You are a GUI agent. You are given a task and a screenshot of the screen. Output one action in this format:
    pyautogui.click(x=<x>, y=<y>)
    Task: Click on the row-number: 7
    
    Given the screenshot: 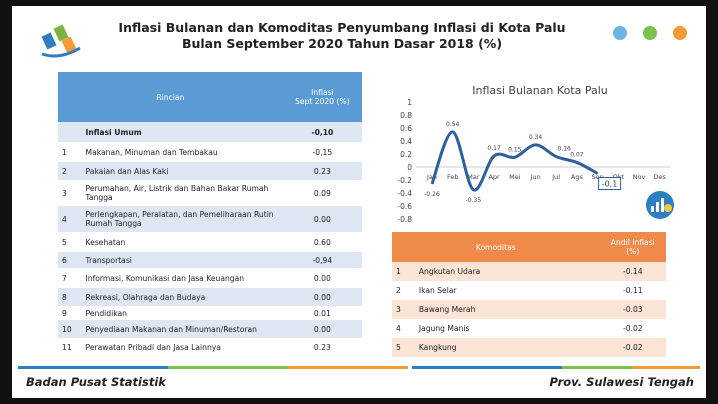 What is the action you would take?
    pyautogui.click(x=64, y=278)
    